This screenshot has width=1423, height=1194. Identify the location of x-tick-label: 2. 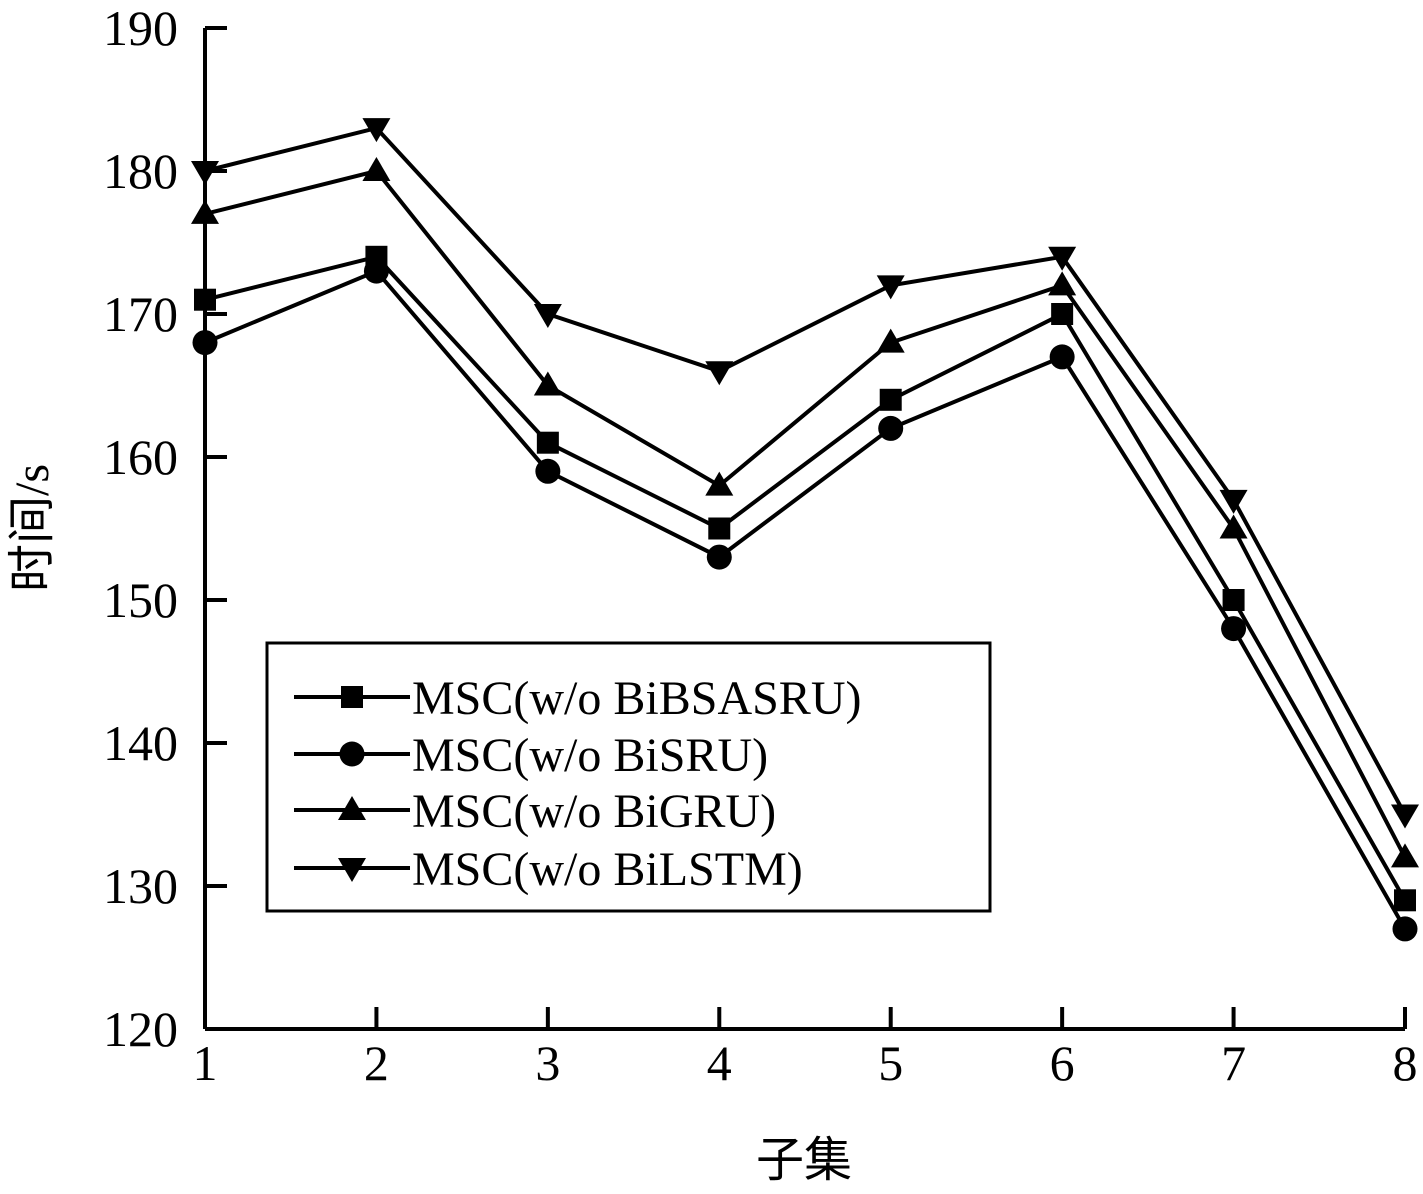
(376, 1063).